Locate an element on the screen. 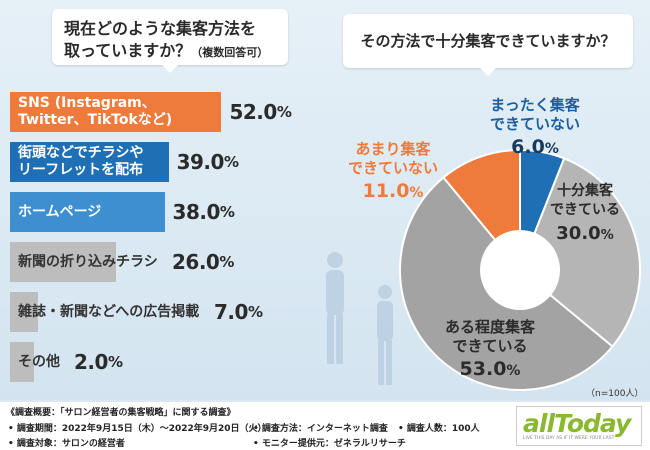 The image size is (650, 450). survey-method: • 調査方法：インターネット調査 is located at coordinates (320, 429).